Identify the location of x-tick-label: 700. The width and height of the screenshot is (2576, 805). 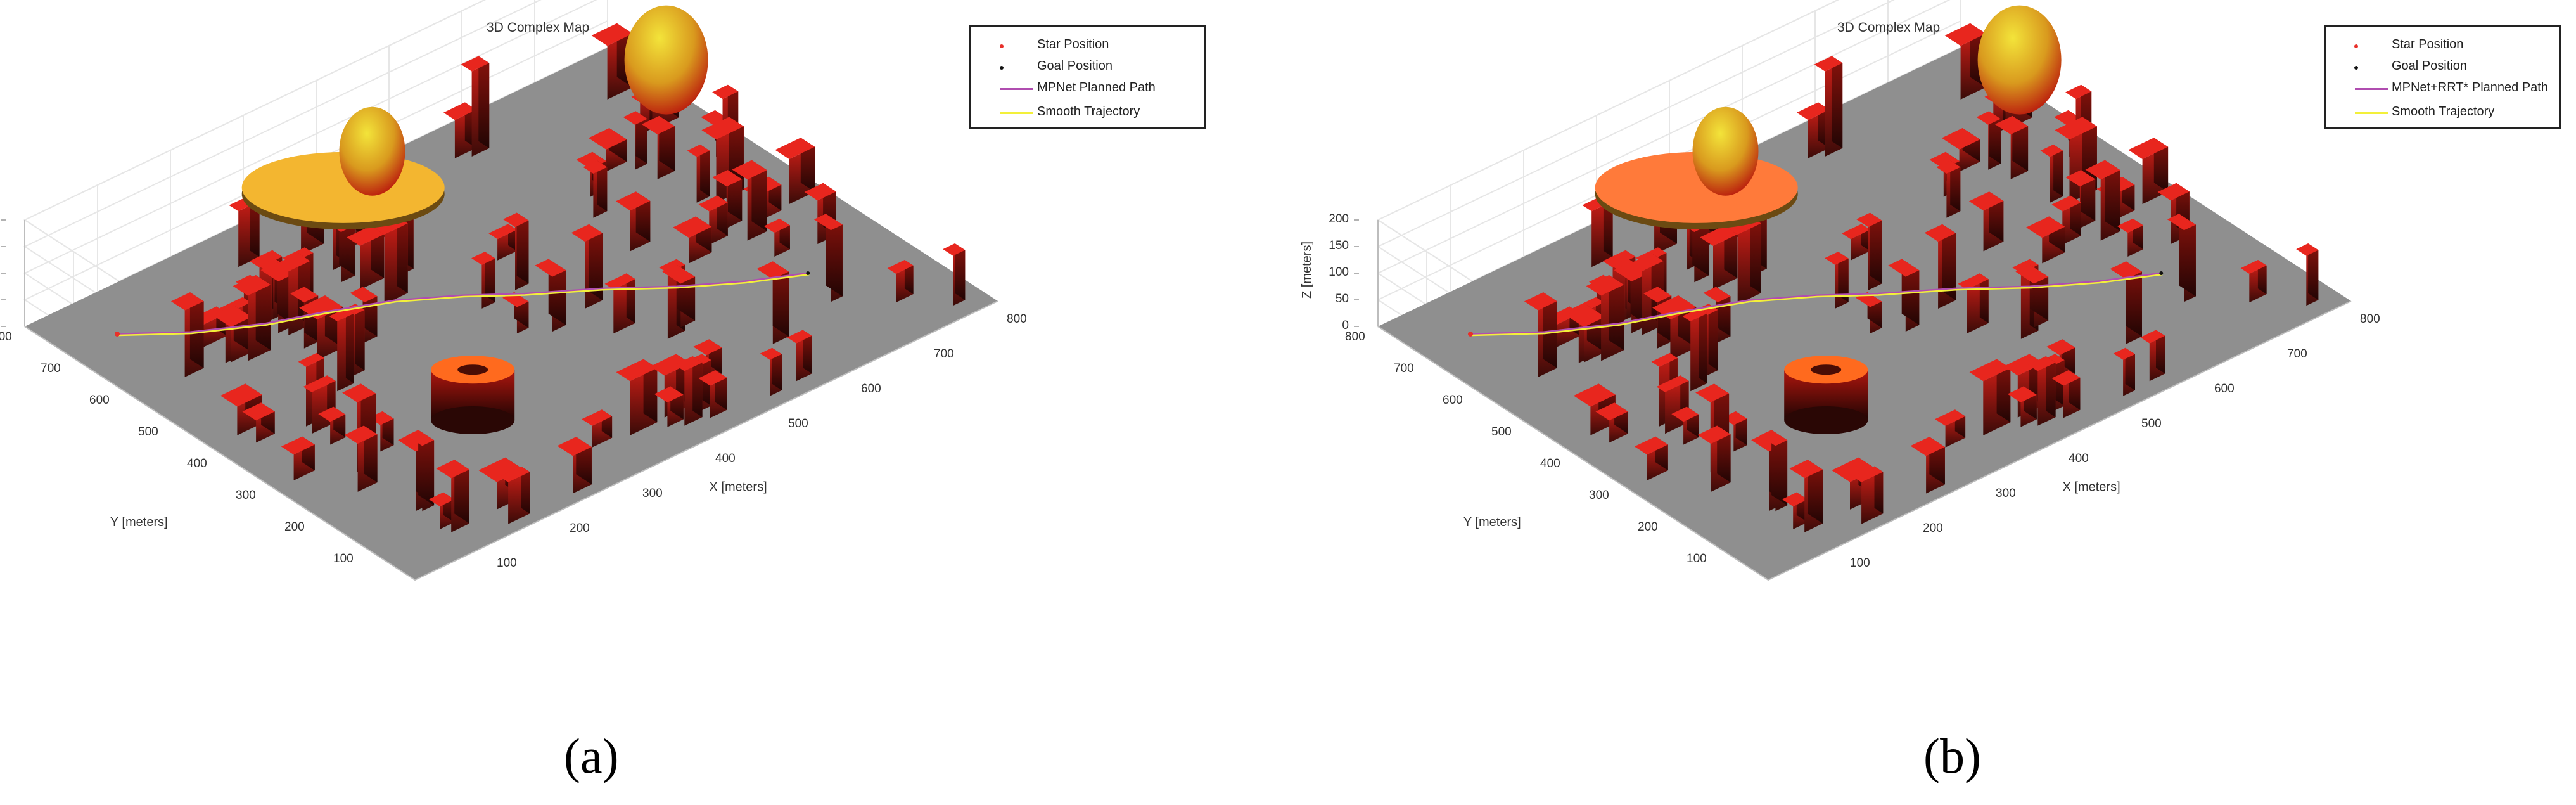
(944, 354).